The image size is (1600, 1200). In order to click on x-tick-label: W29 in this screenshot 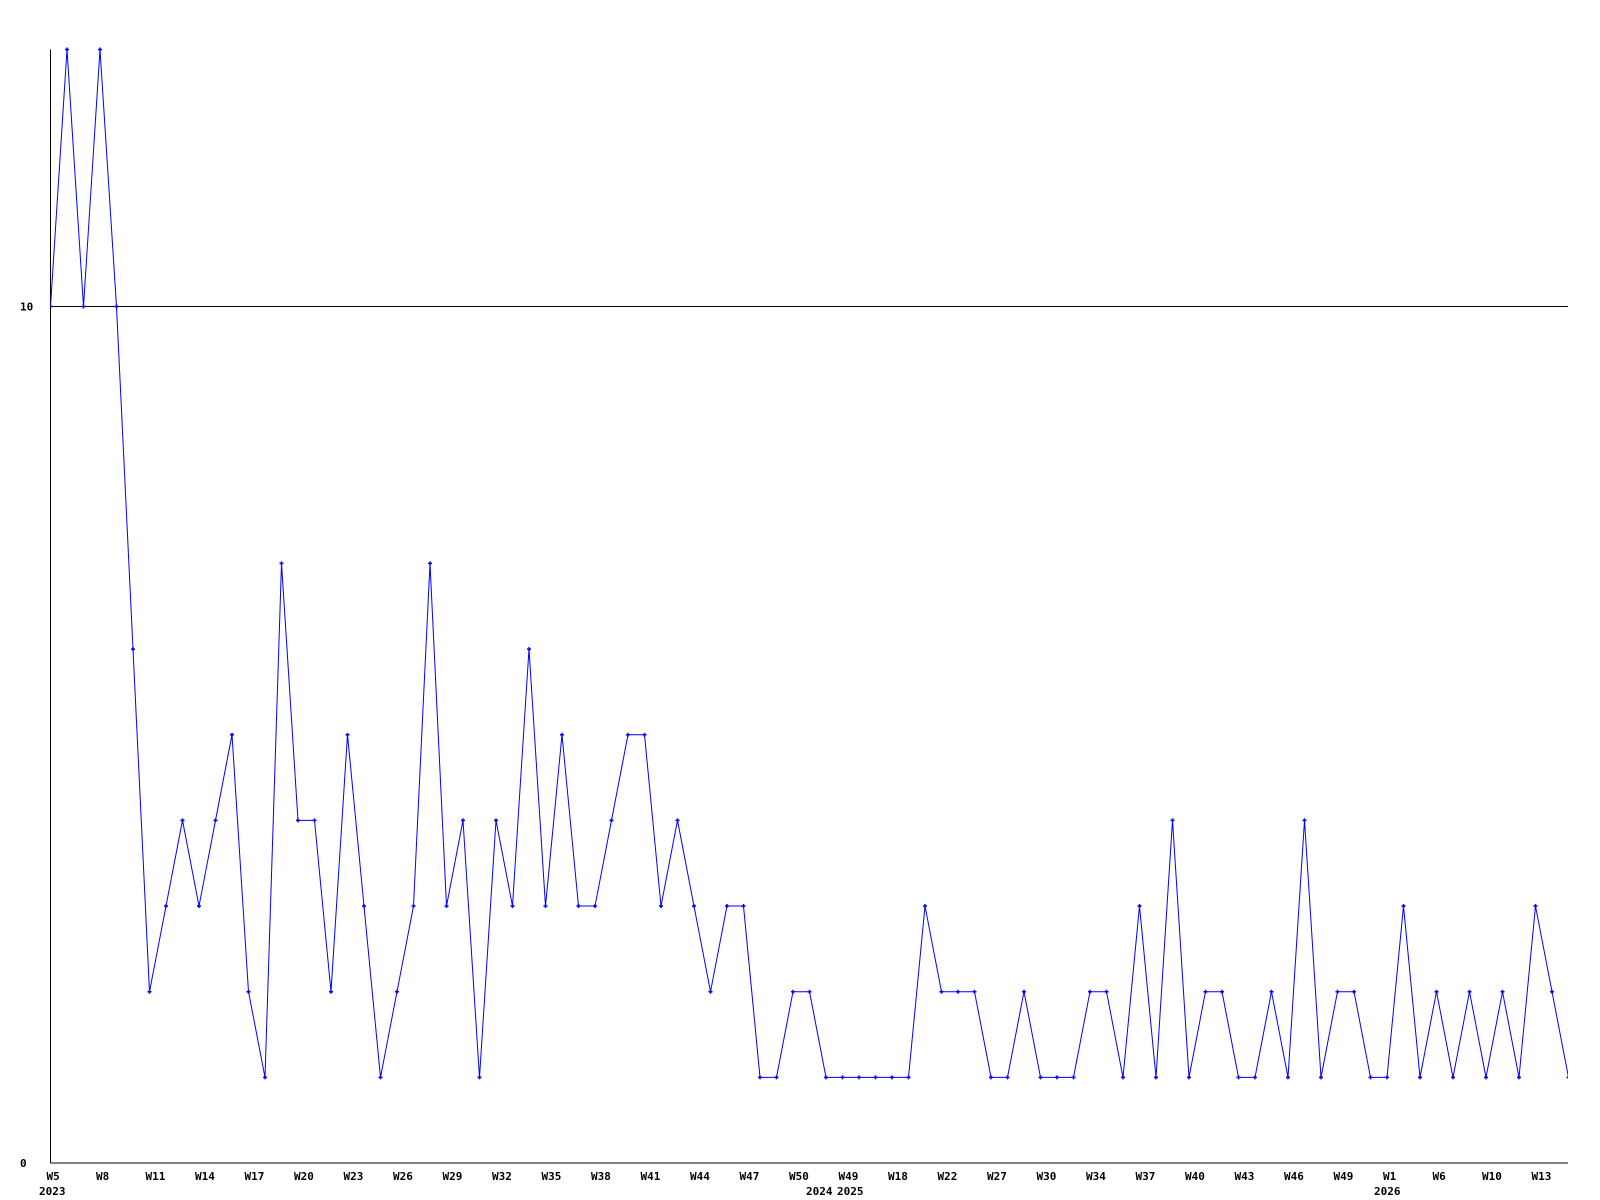, I will do `click(453, 1176)`.